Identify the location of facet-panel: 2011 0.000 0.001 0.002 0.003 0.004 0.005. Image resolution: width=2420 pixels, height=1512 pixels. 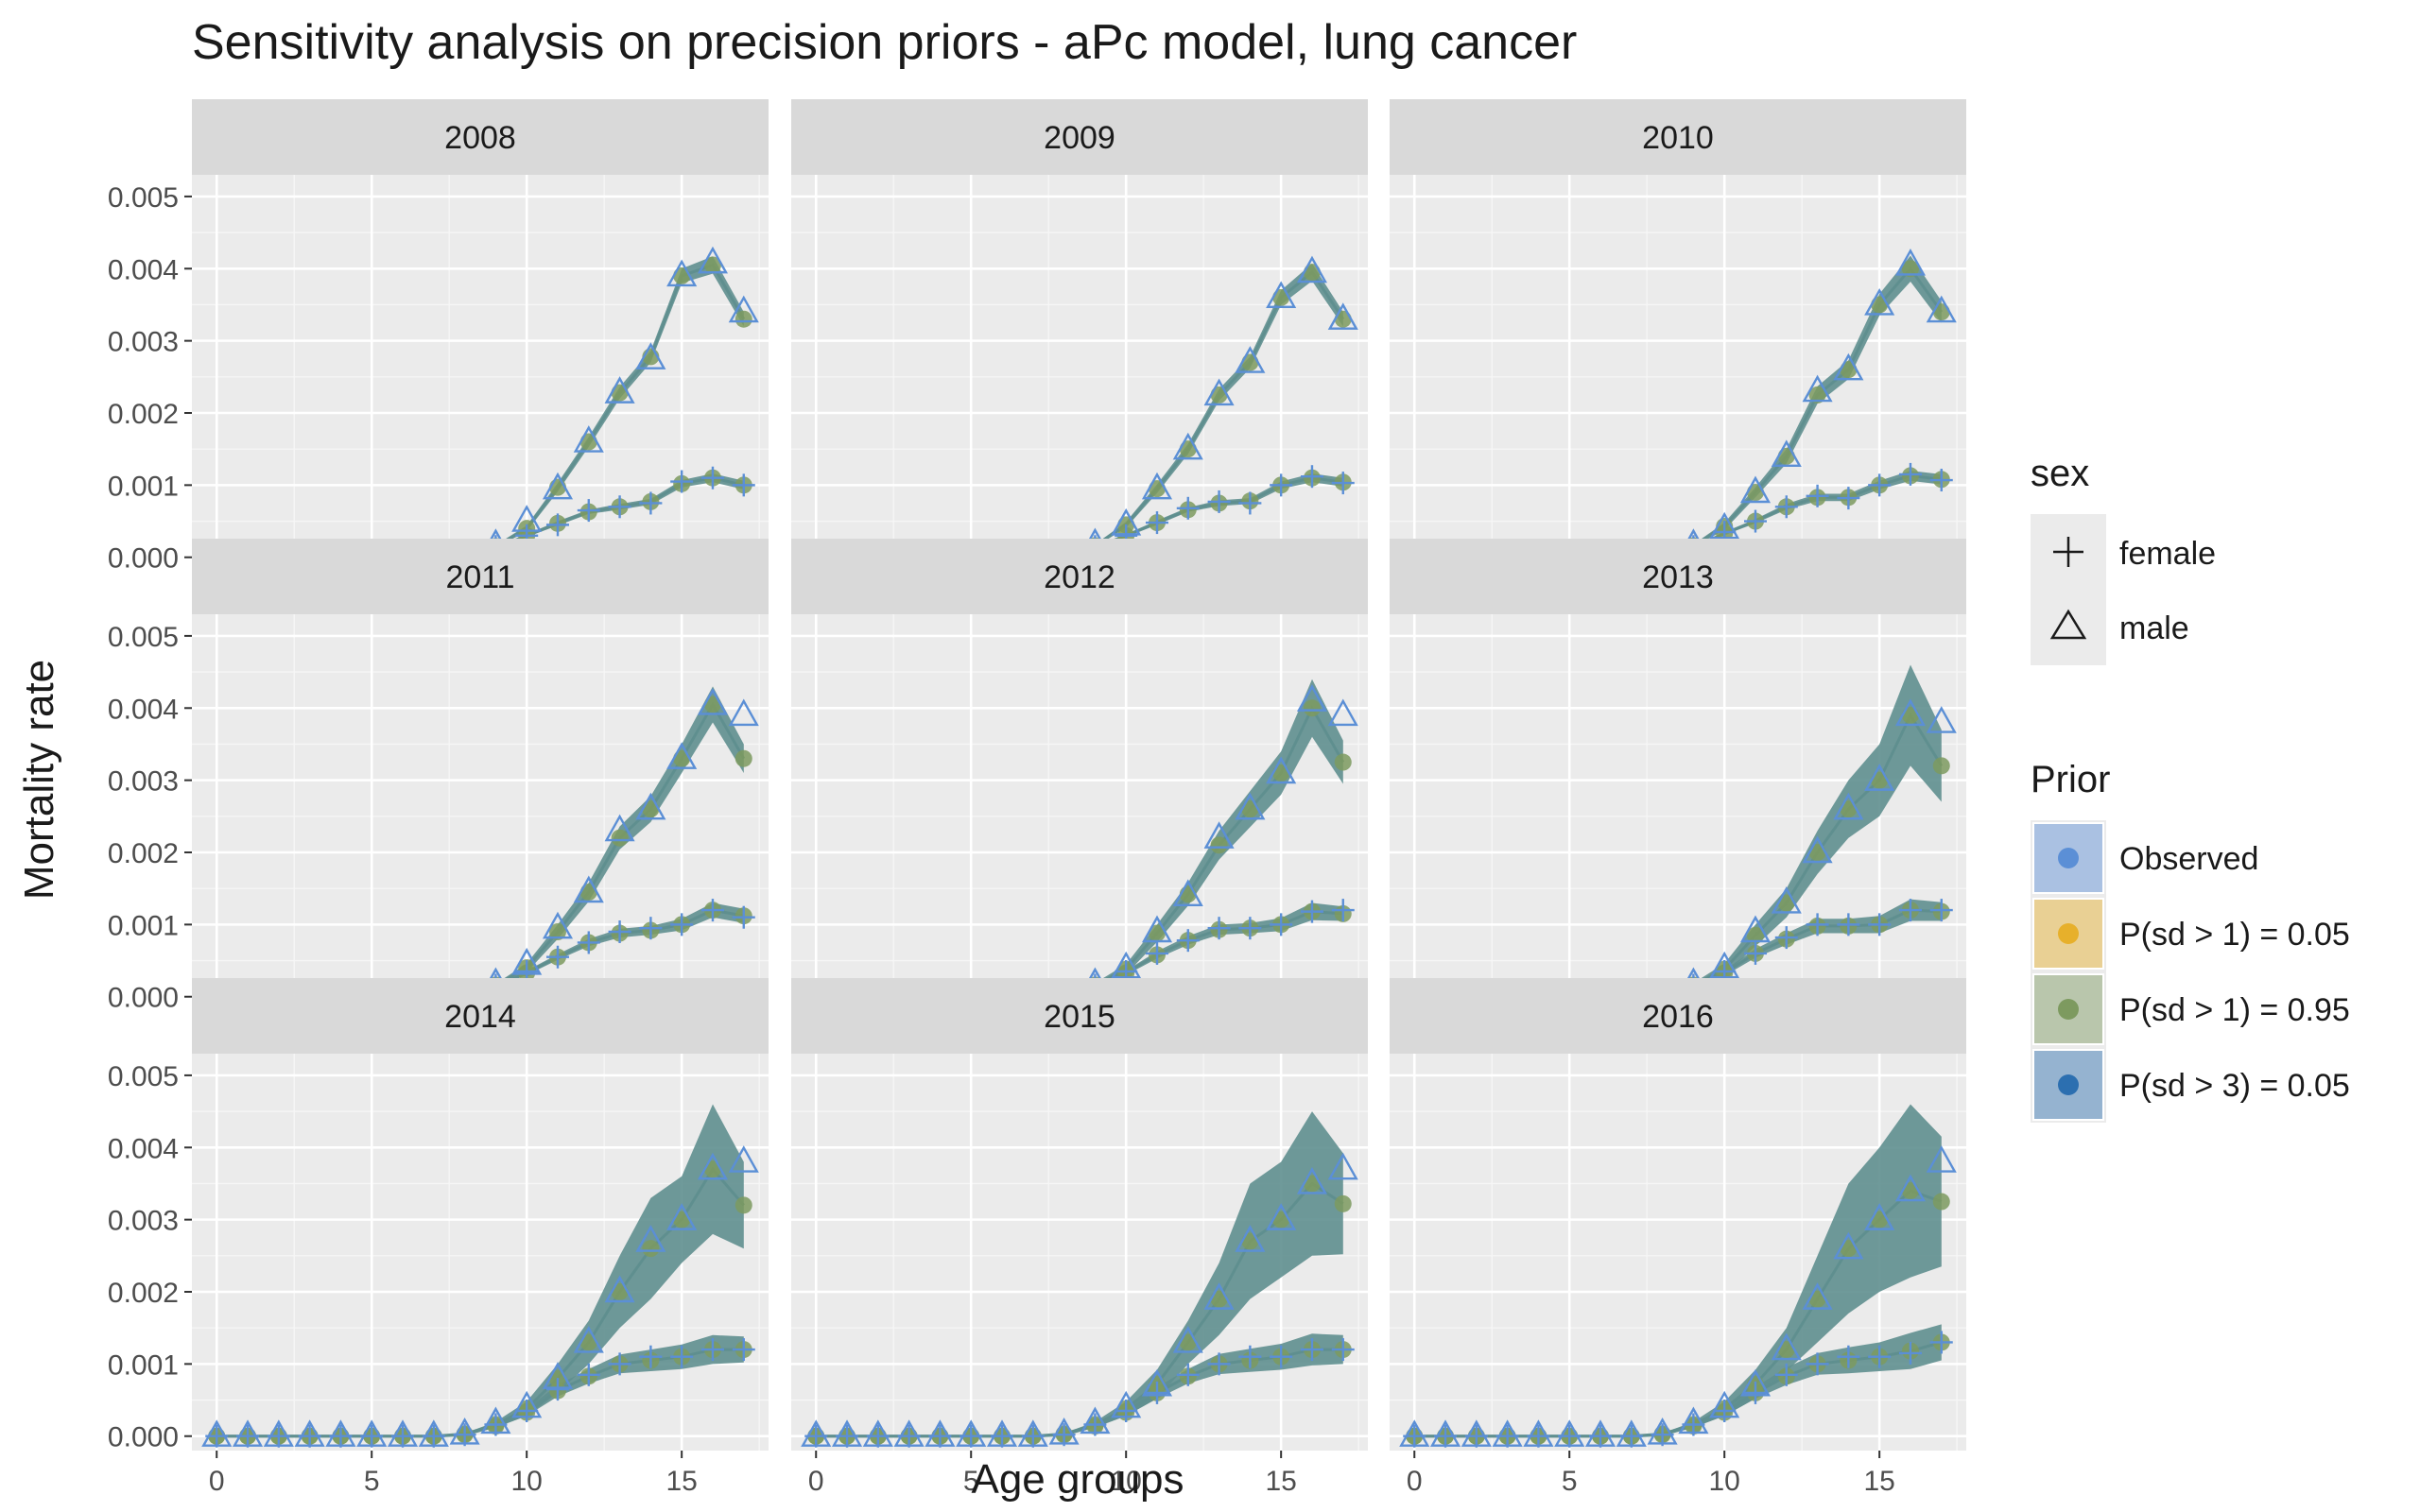
(439, 776).